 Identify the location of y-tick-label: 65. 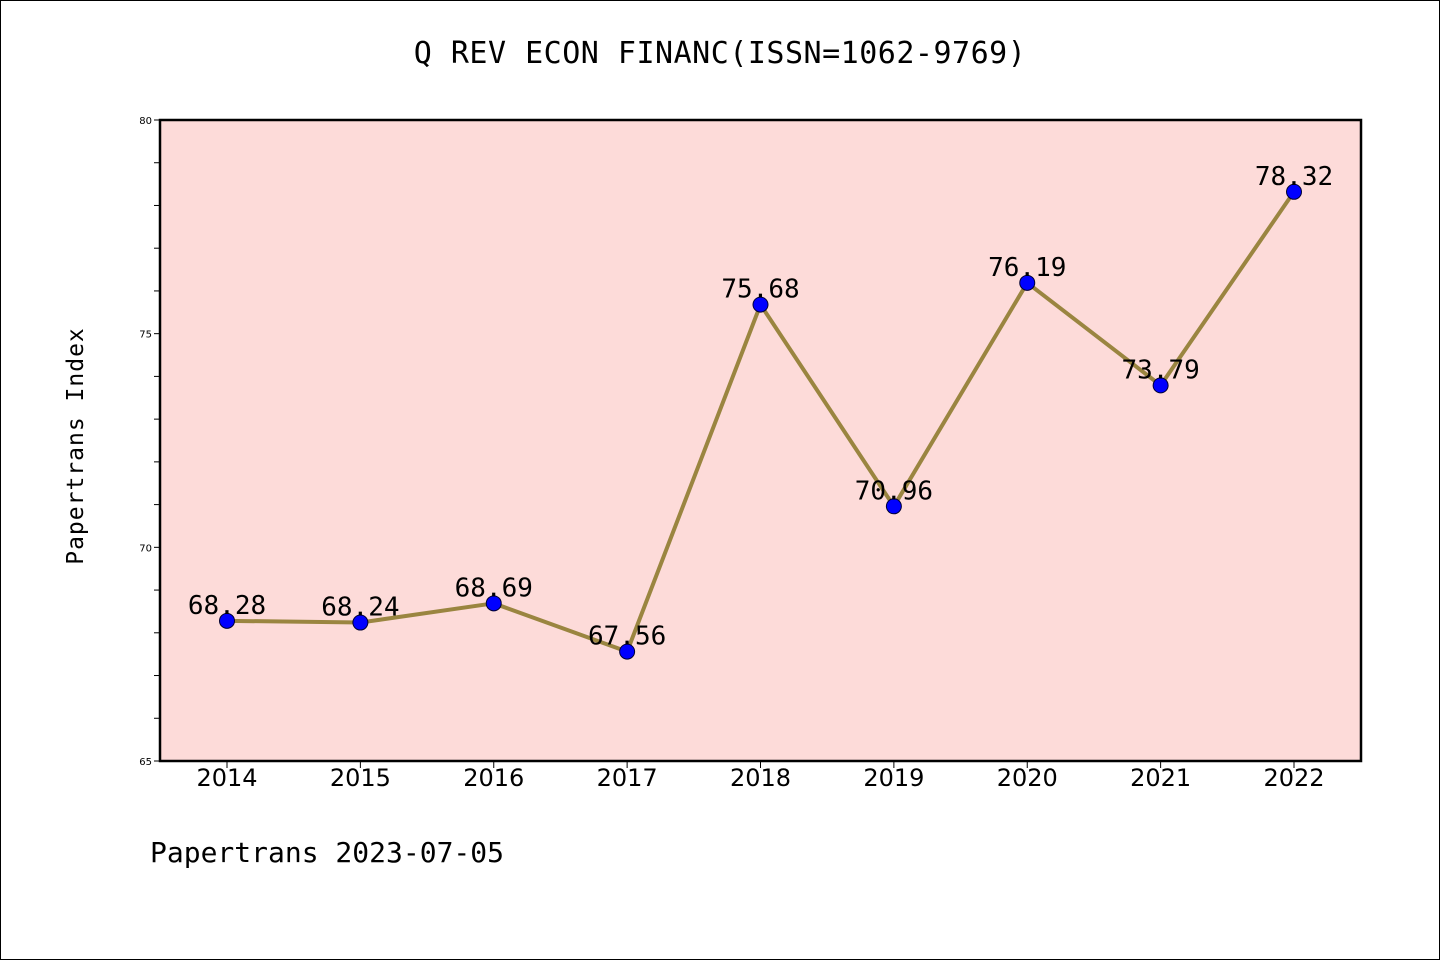
(145, 762).